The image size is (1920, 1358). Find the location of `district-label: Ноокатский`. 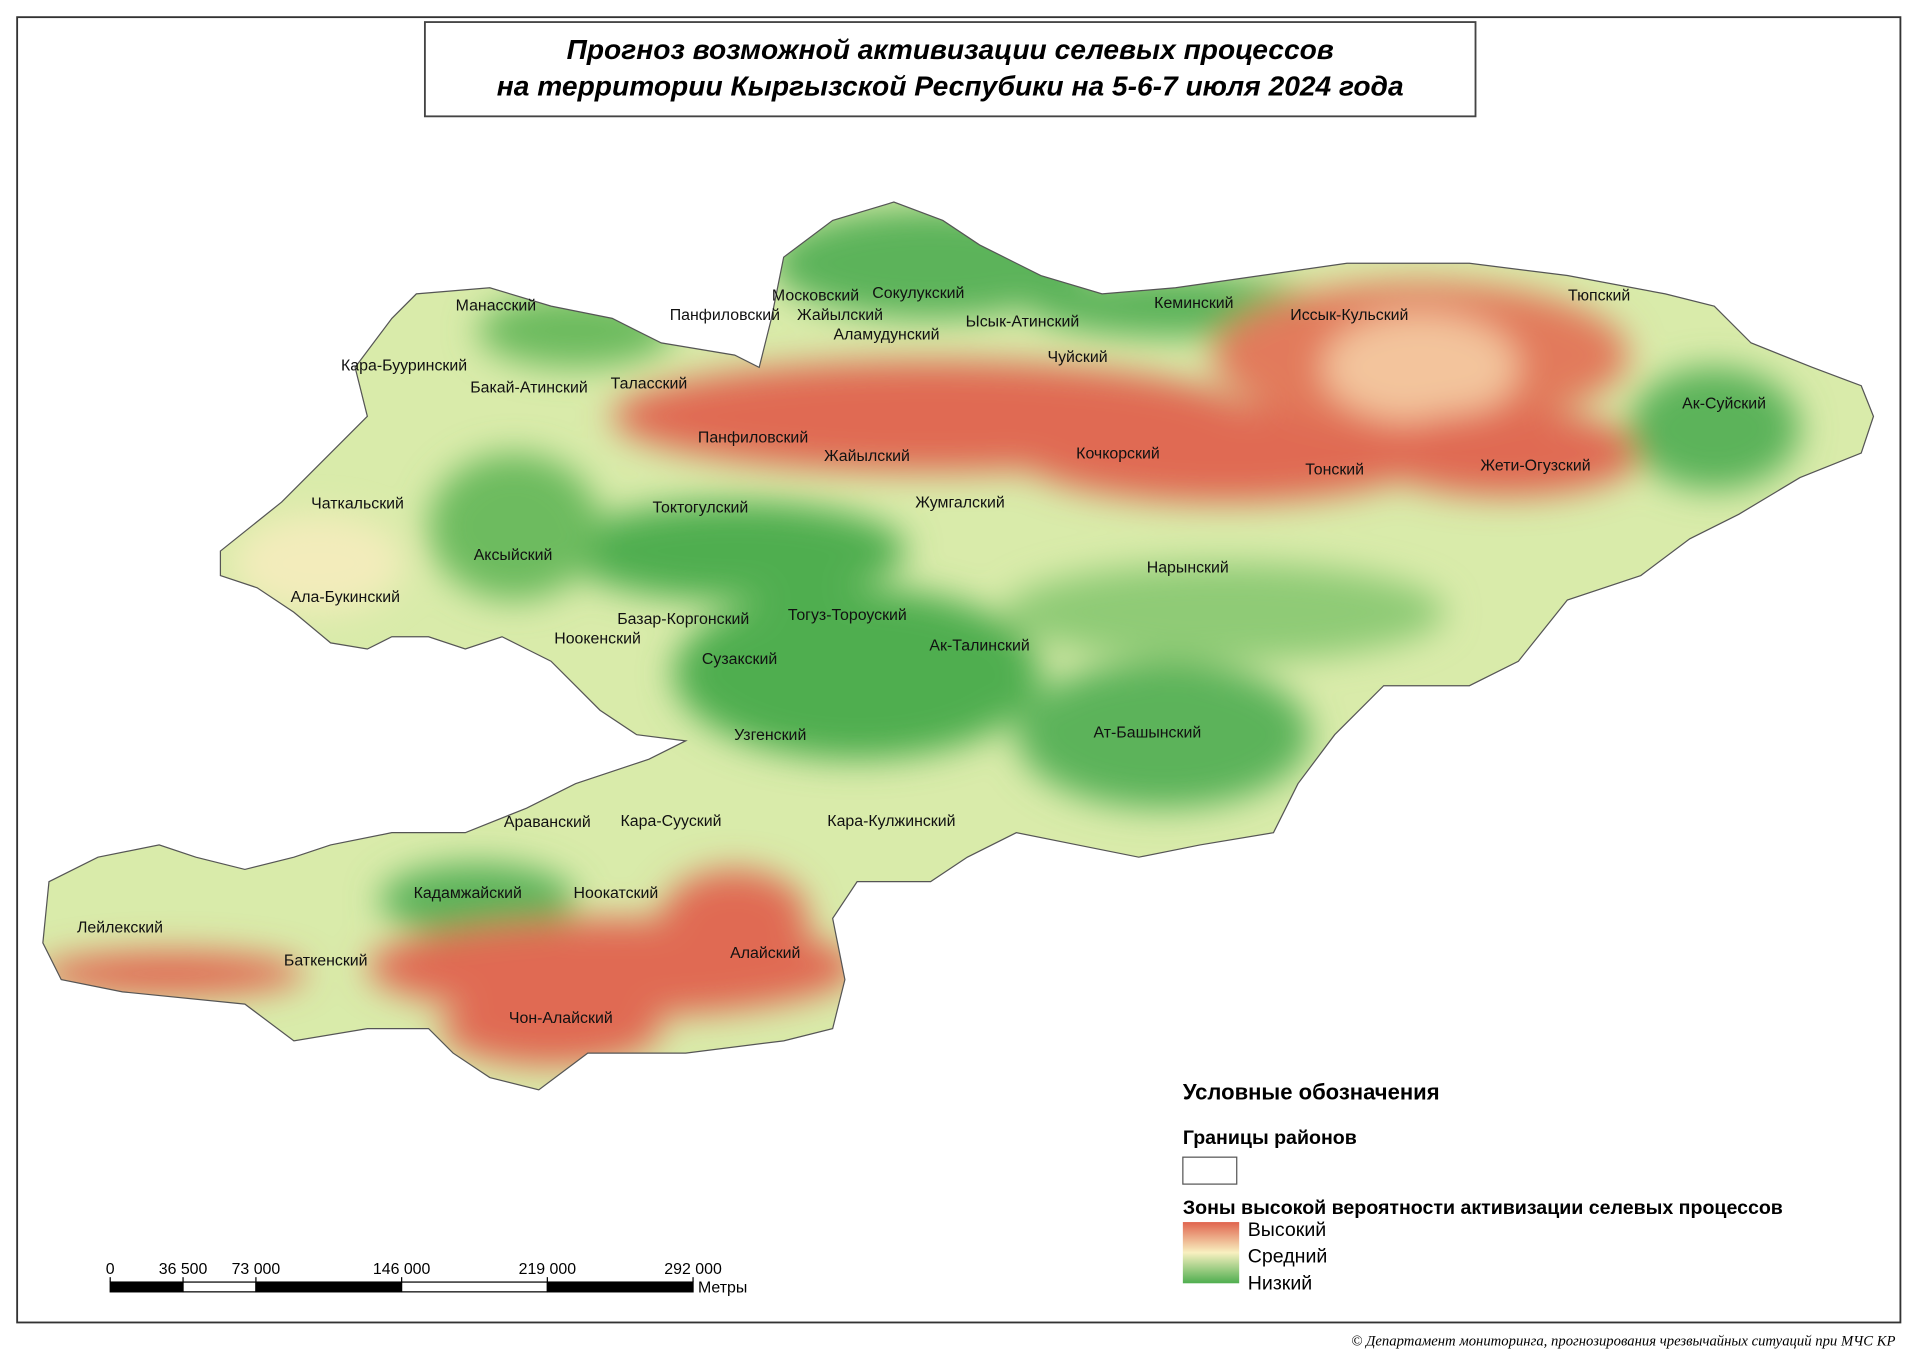

district-label: Ноокатский is located at coordinates (616, 893).